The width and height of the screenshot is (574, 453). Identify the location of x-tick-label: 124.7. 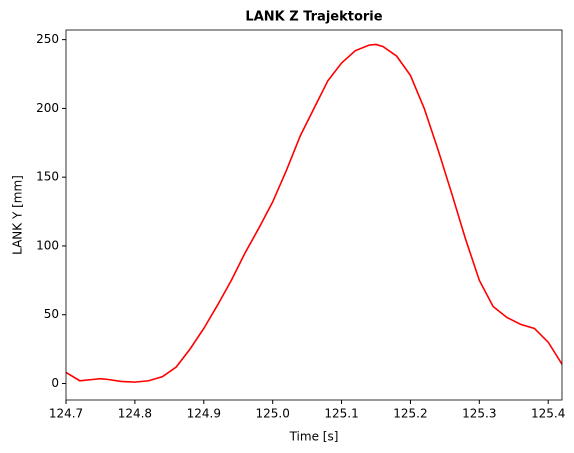
(66, 414).